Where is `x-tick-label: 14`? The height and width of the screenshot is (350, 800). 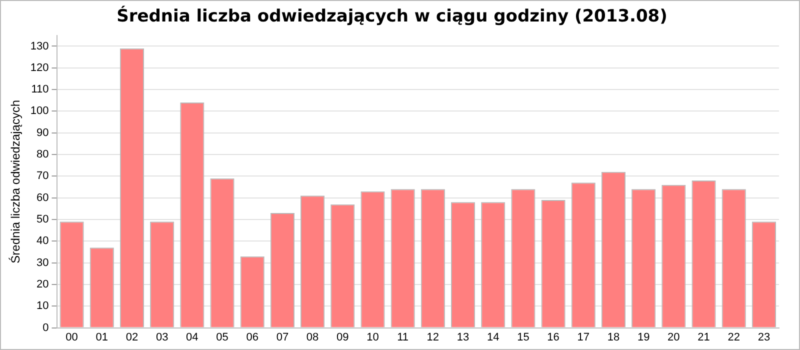
x-tick-label: 14 is located at coordinates (493, 337).